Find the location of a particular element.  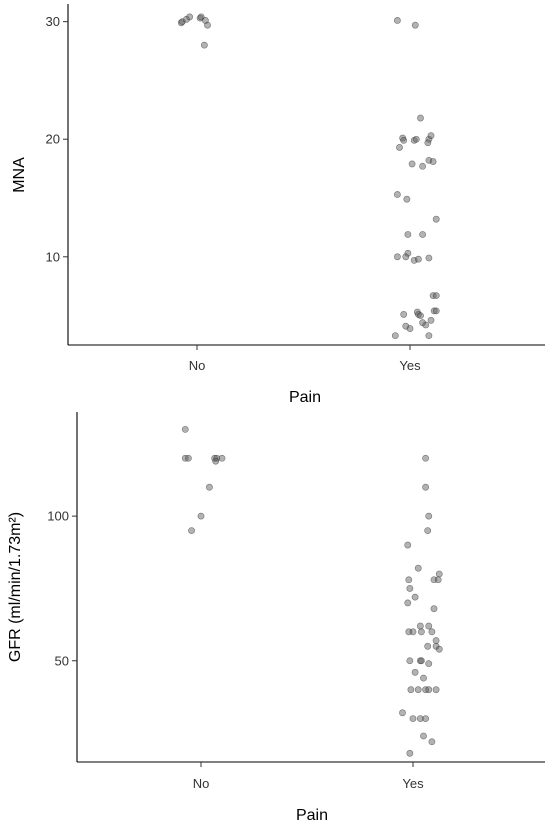

mna-y-tick-label: 10 is located at coordinates (53, 256).